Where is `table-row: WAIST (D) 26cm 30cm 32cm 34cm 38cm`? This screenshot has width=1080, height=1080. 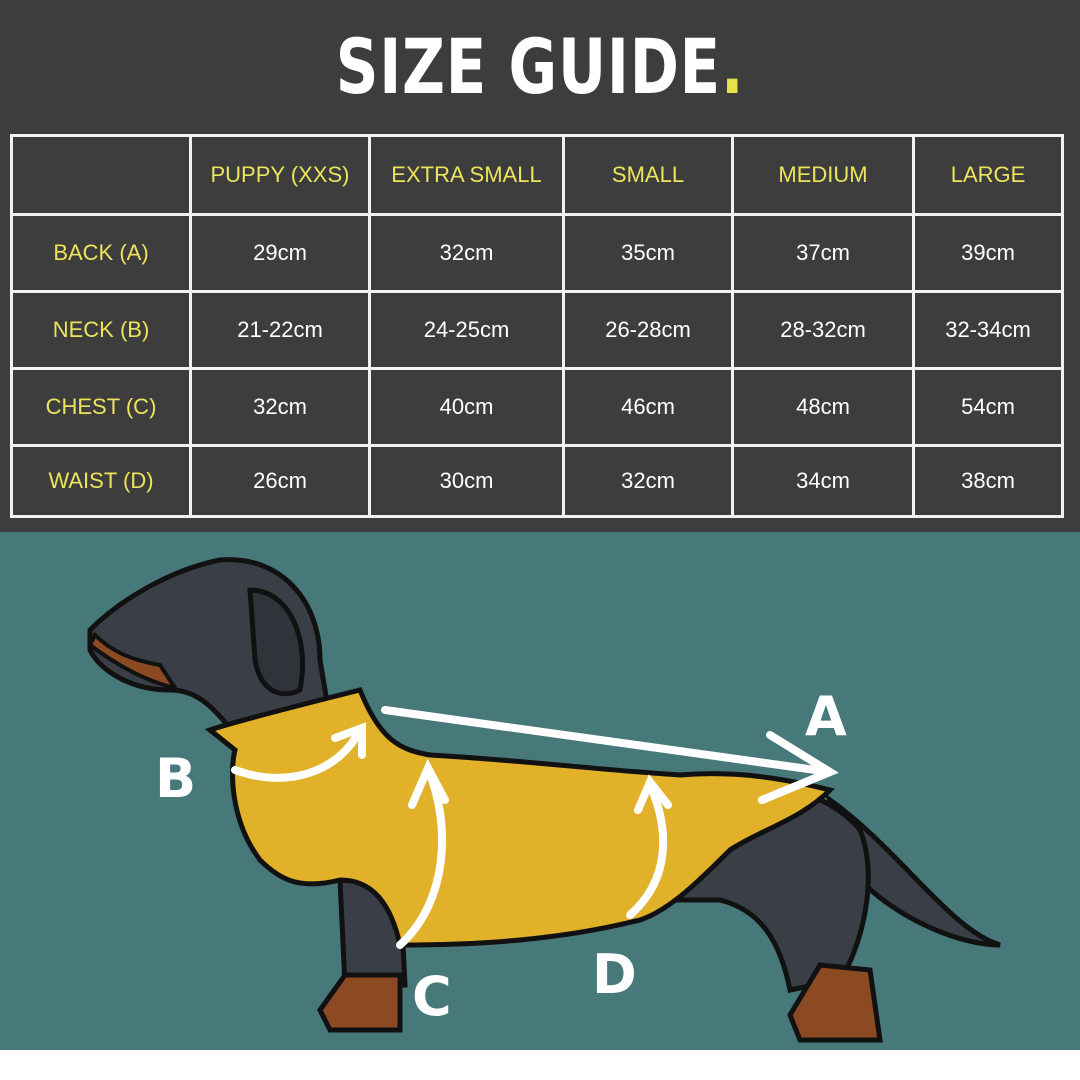 table-row: WAIST (D) 26cm 30cm 32cm 34cm 38cm is located at coordinates (537, 481).